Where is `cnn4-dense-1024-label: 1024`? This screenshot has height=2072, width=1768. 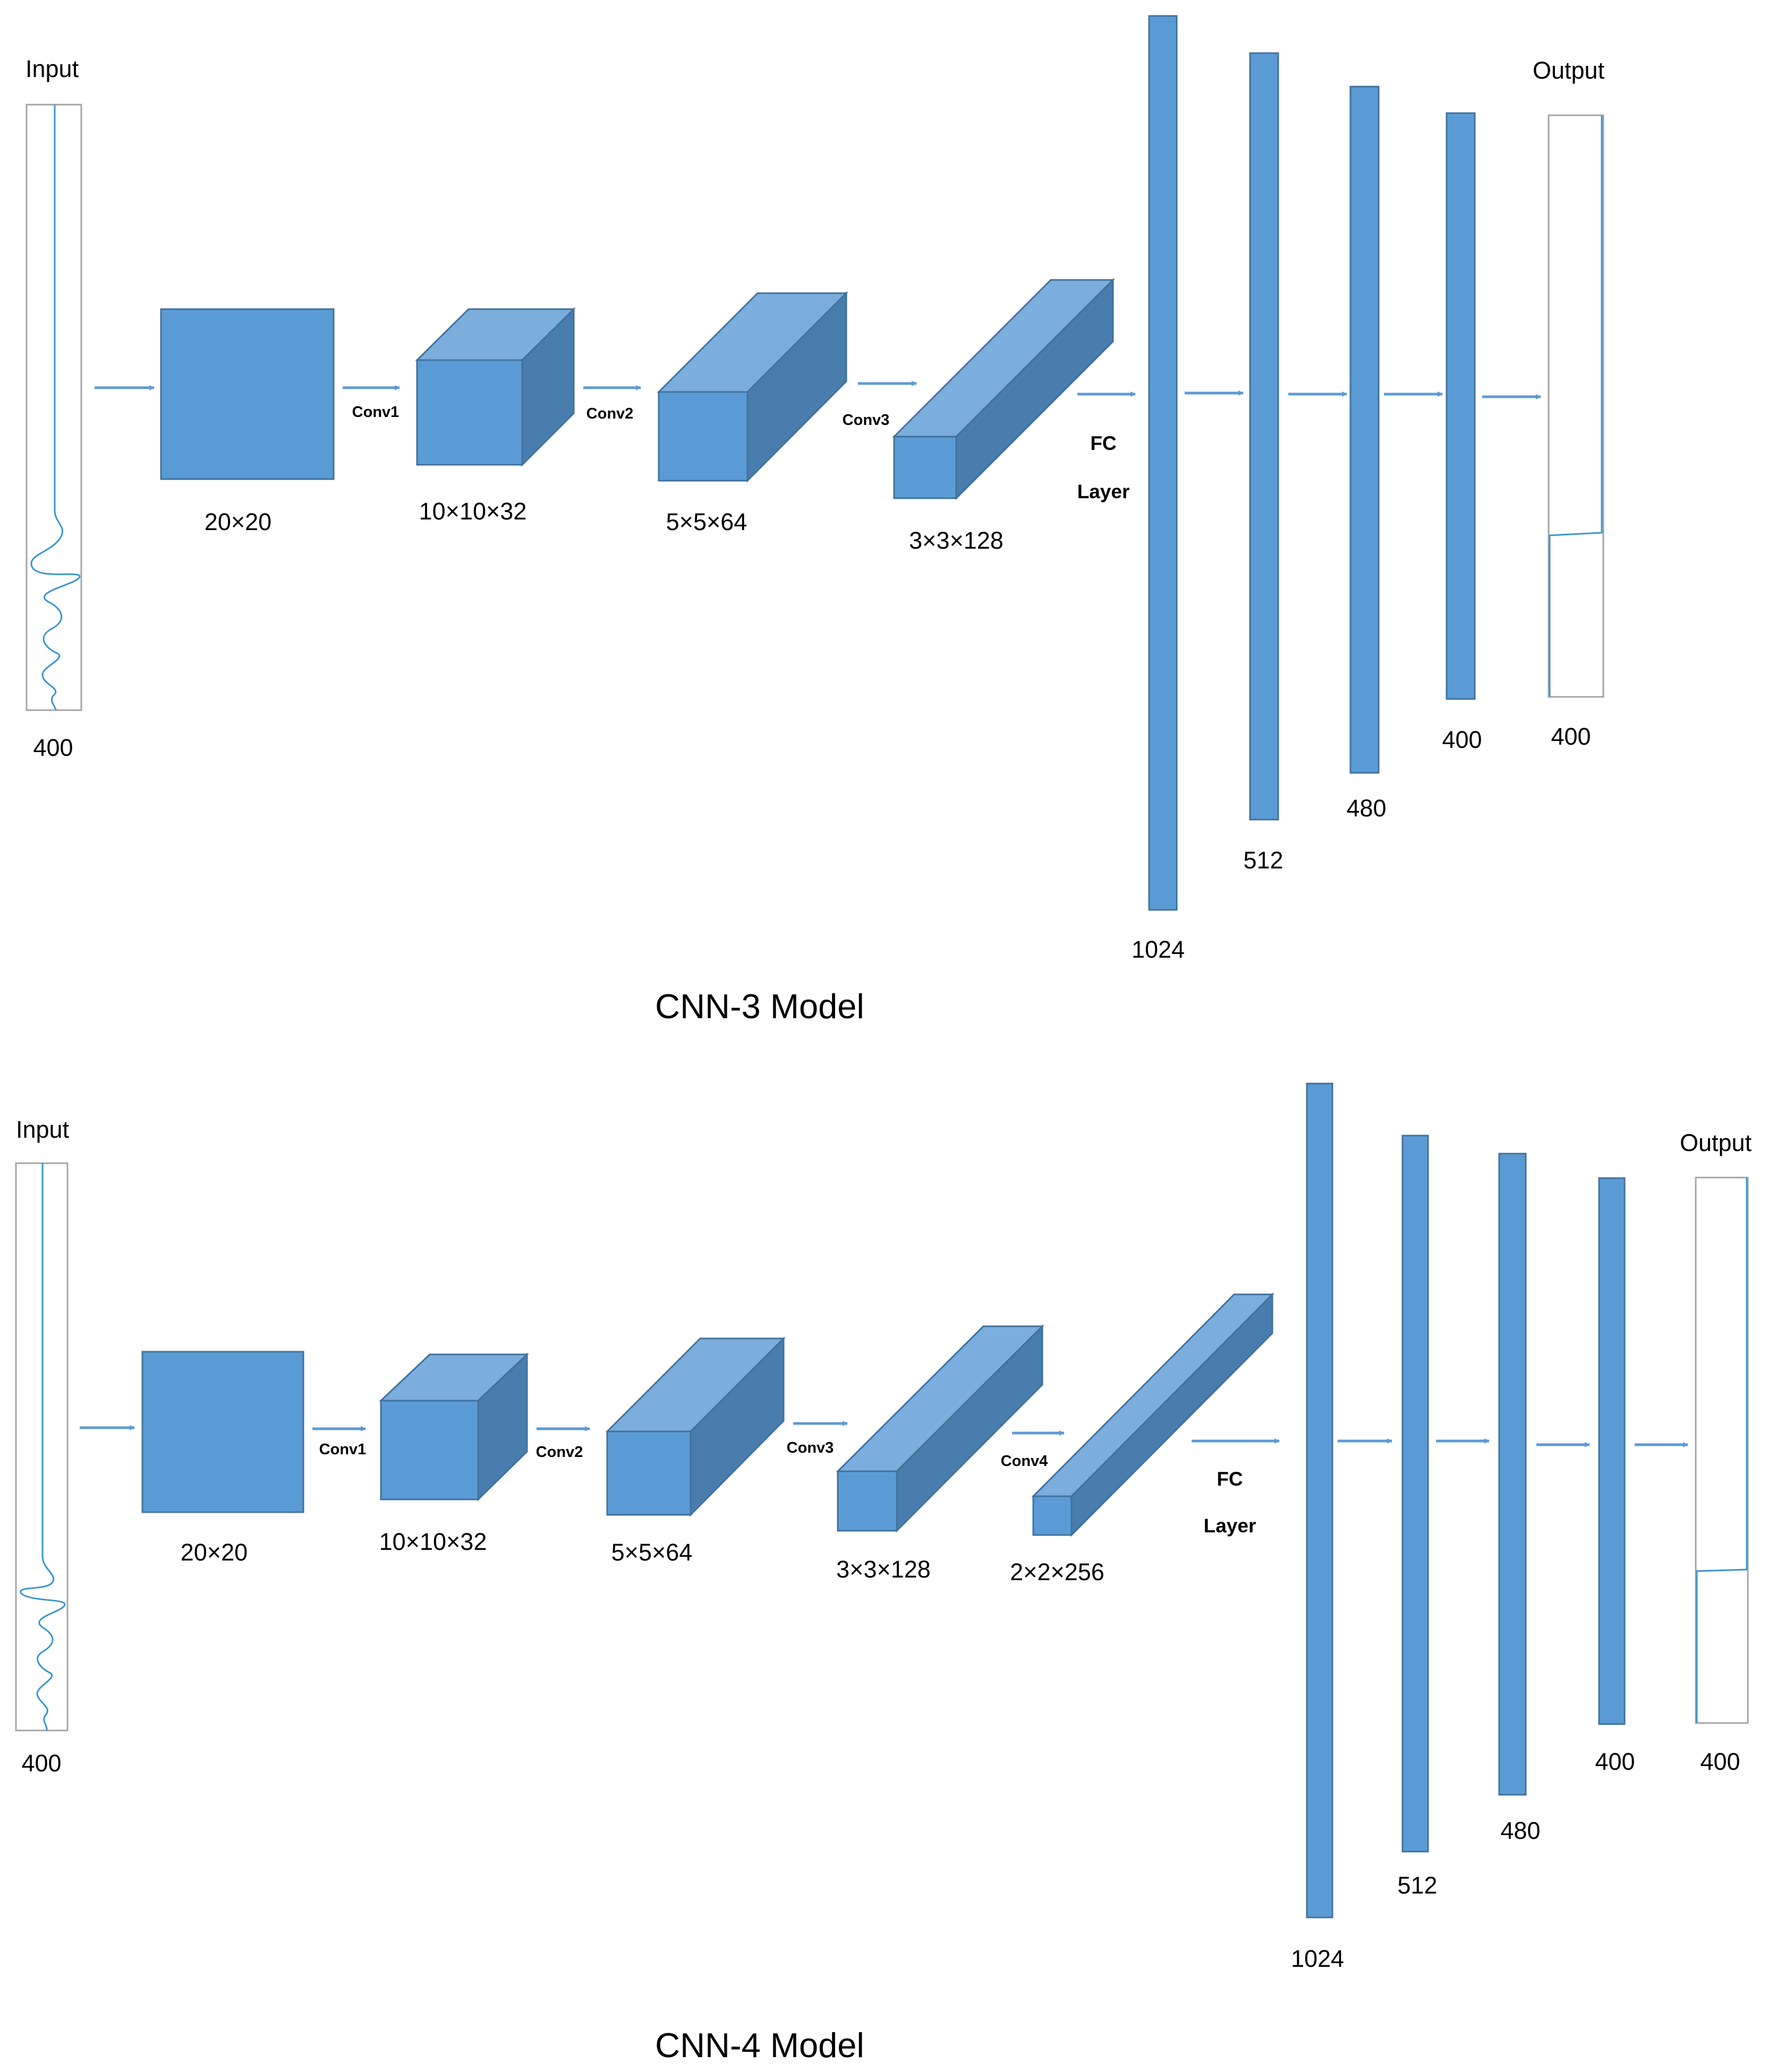 cnn4-dense-1024-label: 1024 is located at coordinates (1317, 1959).